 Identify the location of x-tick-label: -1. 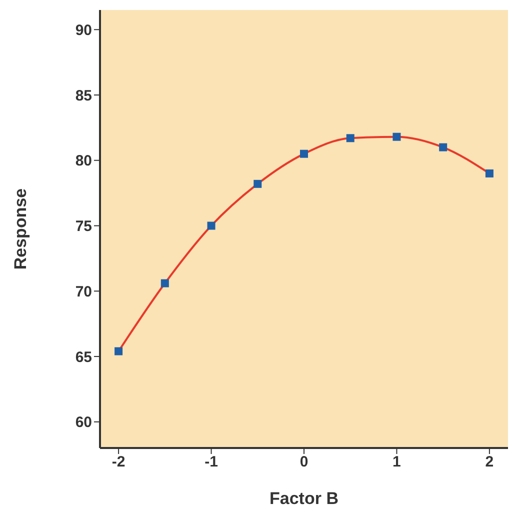
(211, 462).